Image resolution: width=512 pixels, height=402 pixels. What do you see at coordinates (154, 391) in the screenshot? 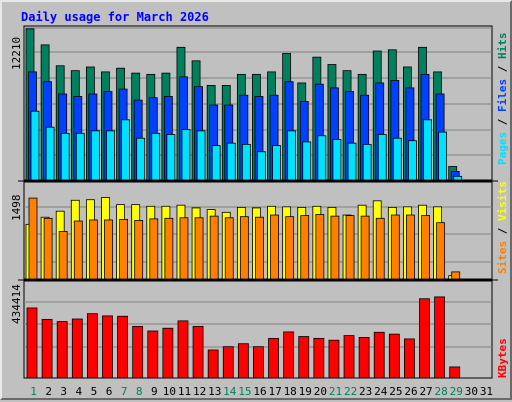
I see `x-day-label: 9` at bounding box center [154, 391].